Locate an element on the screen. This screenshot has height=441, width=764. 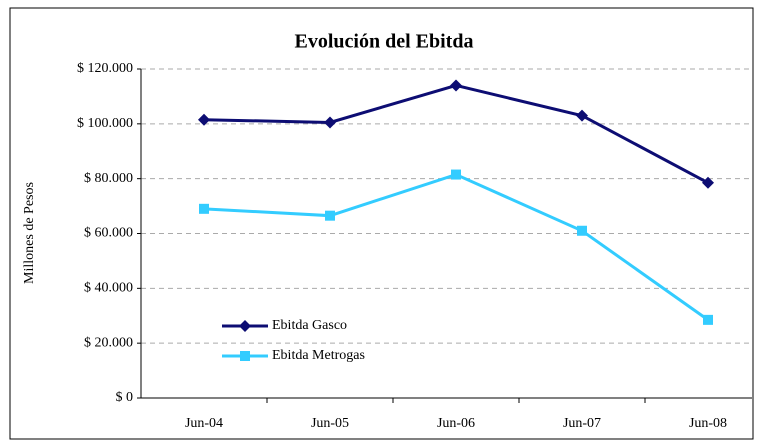
y-axis-label: Millones de Pesos is located at coordinates (29, 233).